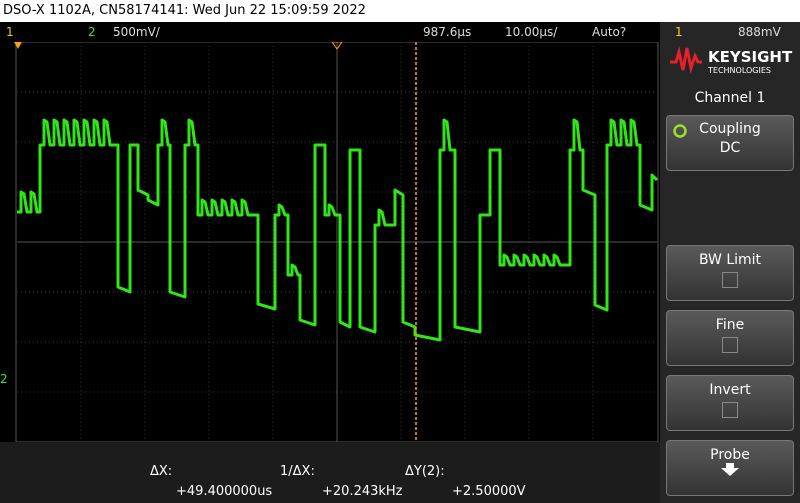  I want to click on meas-label: 1/ΔX:, so click(297, 471).